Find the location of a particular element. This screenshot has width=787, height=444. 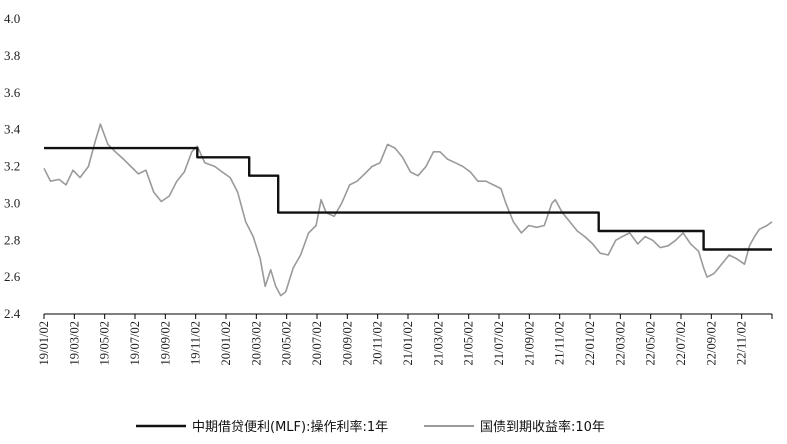

legend-label-mlf: 中期借贷便利(MLF):操作利率:1年 is located at coordinates (290, 427).